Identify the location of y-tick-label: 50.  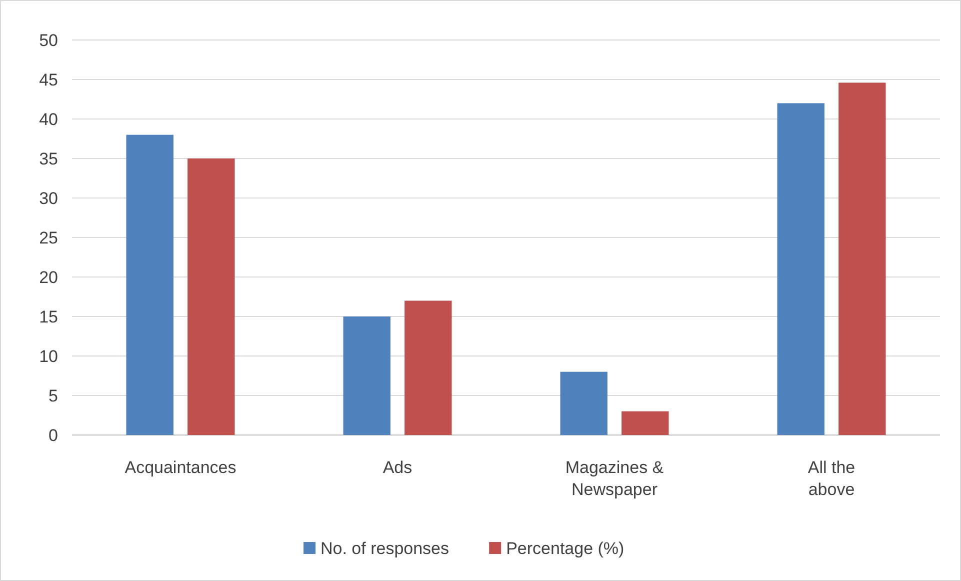
(48, 40).